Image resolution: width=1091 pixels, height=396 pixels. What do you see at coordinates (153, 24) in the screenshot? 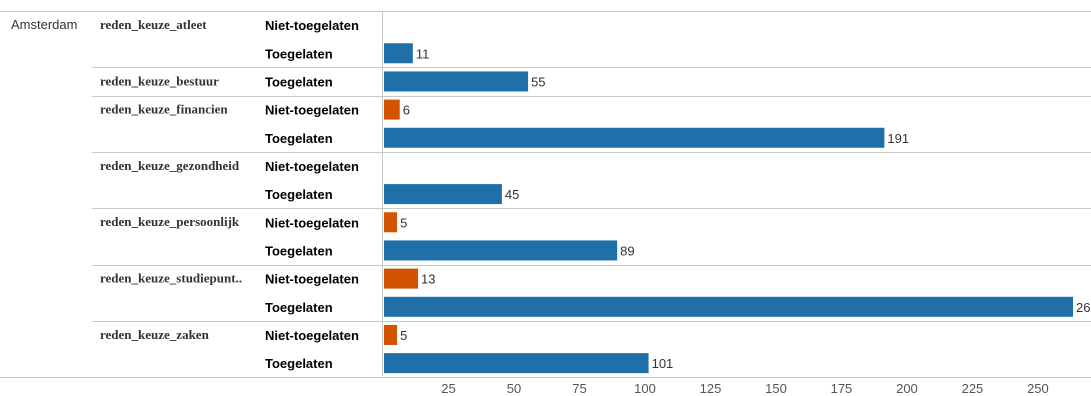
I see `group-label: reden_keuze_atleet` at bounding box center [153, 24].